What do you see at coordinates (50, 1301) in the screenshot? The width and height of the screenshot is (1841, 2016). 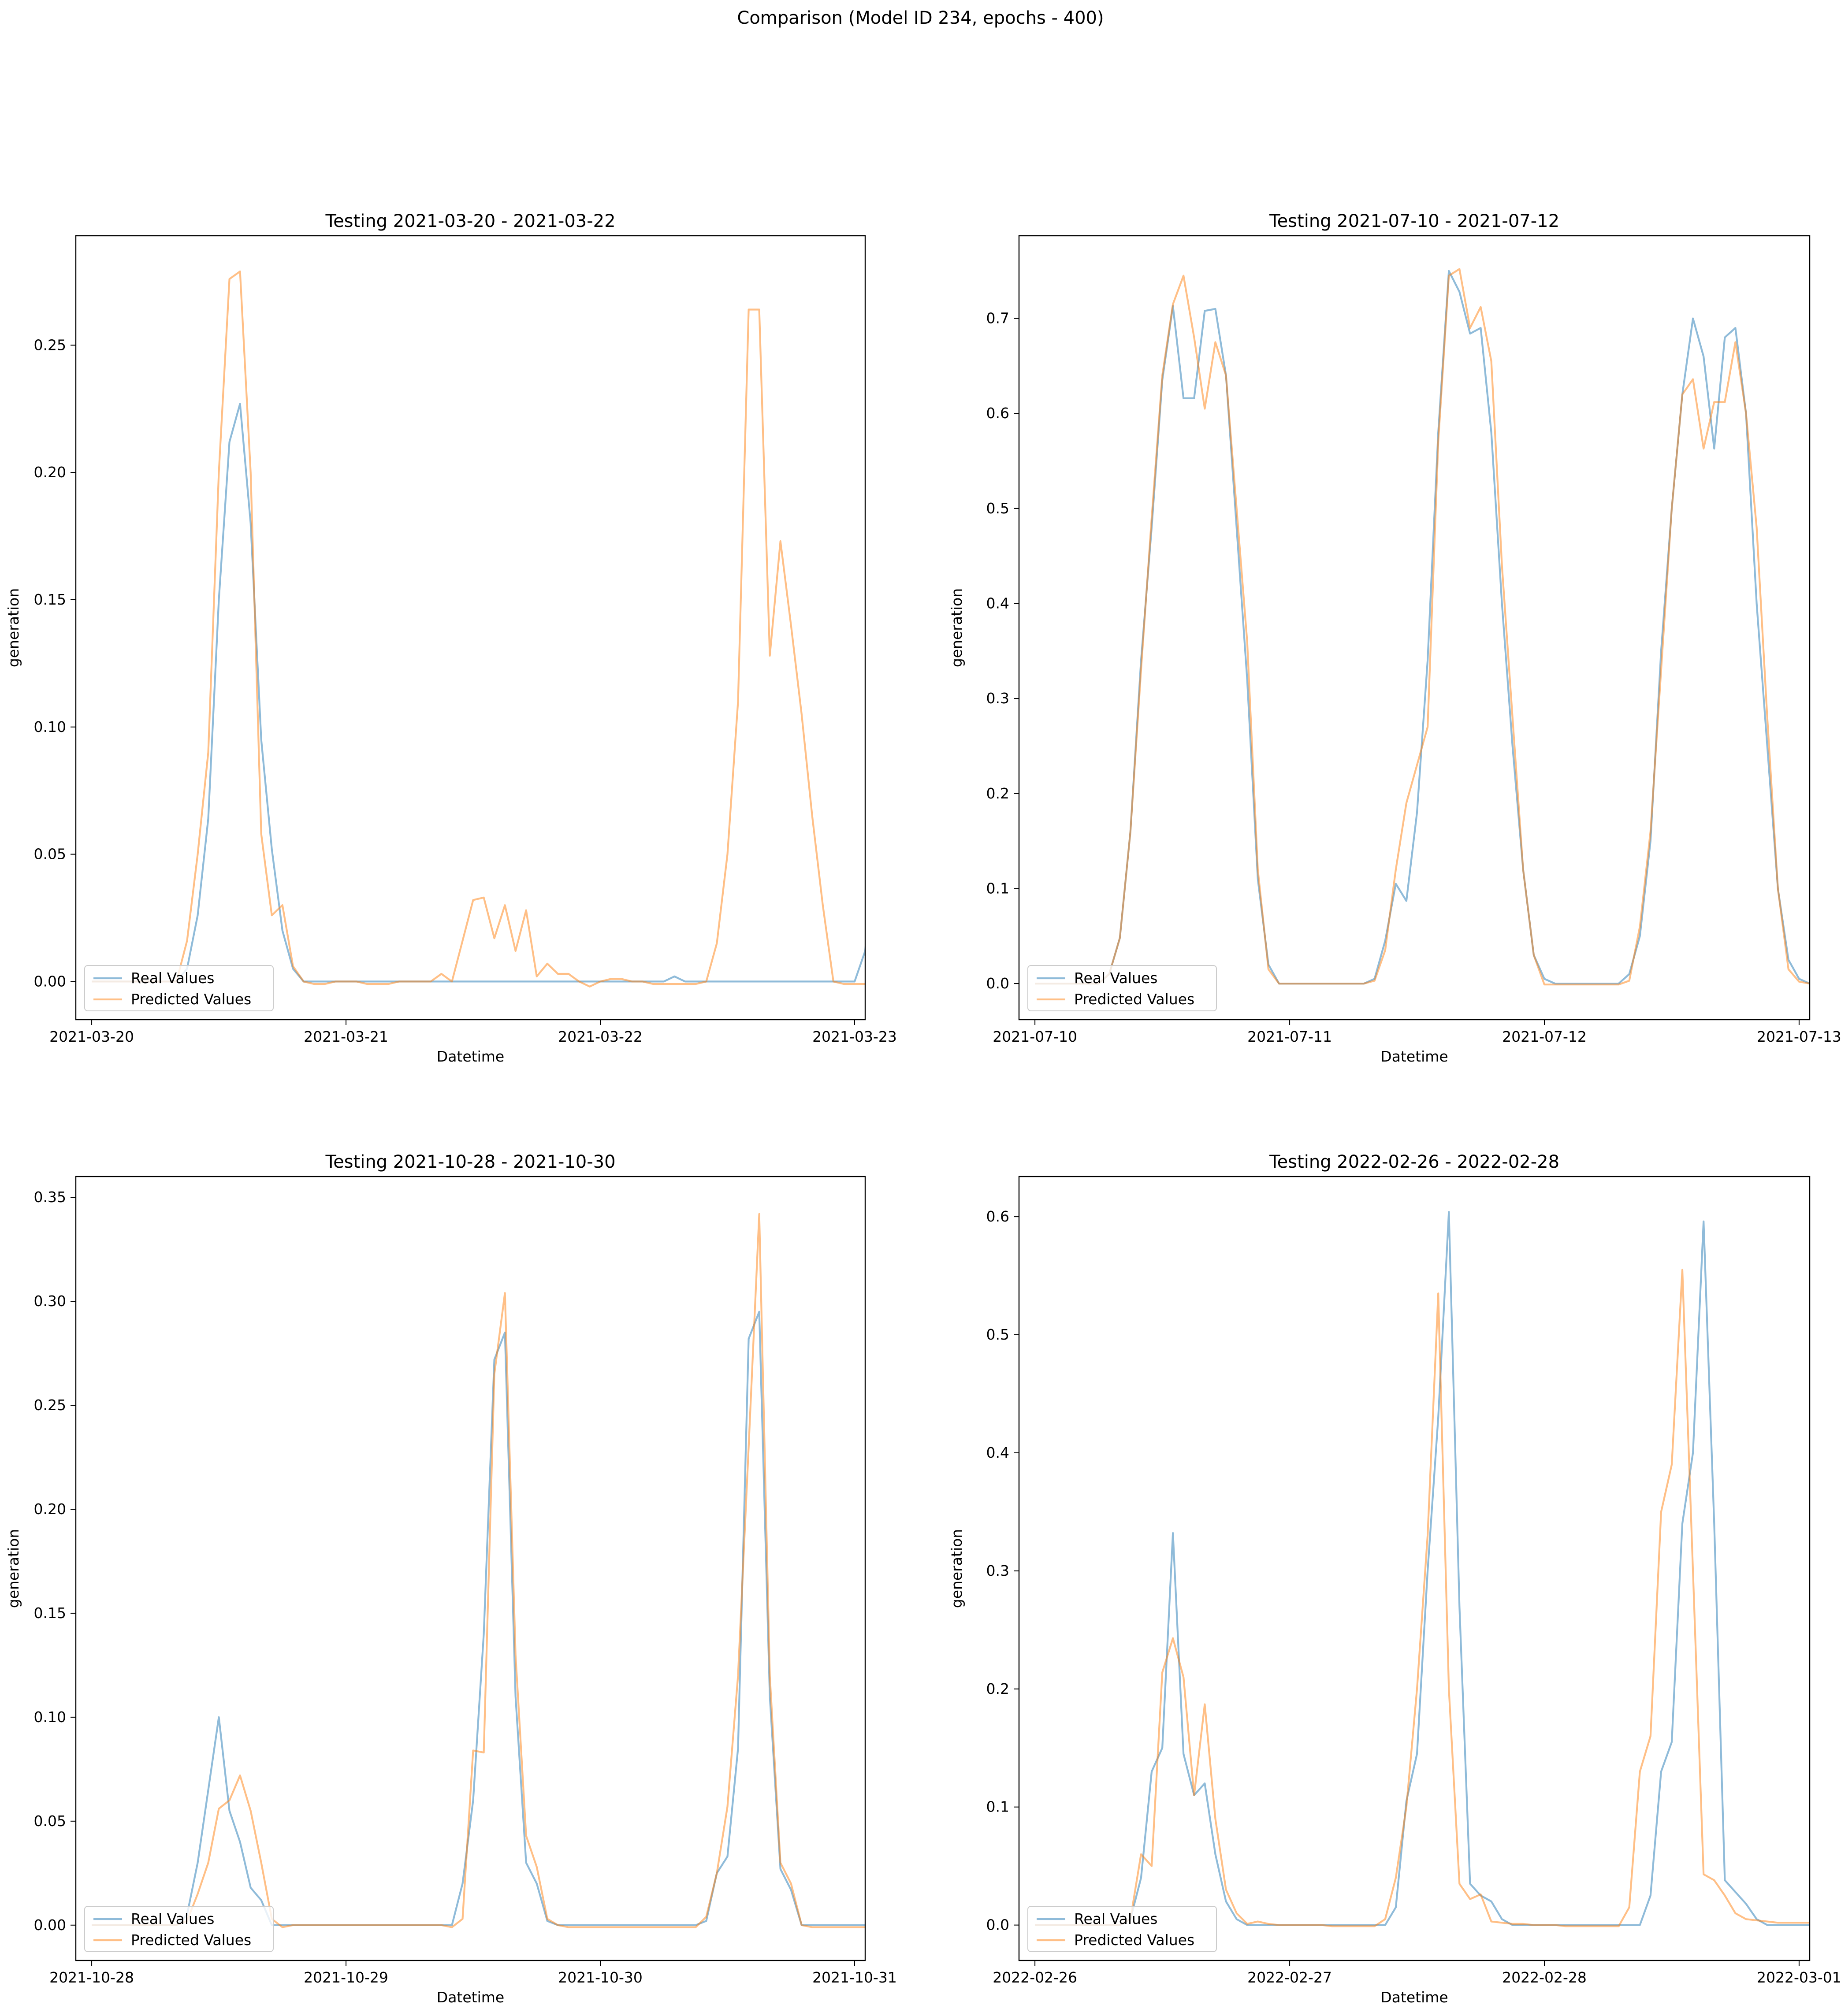 I see `y-tick-label: 0.30` at bounding box center [50, 1301].